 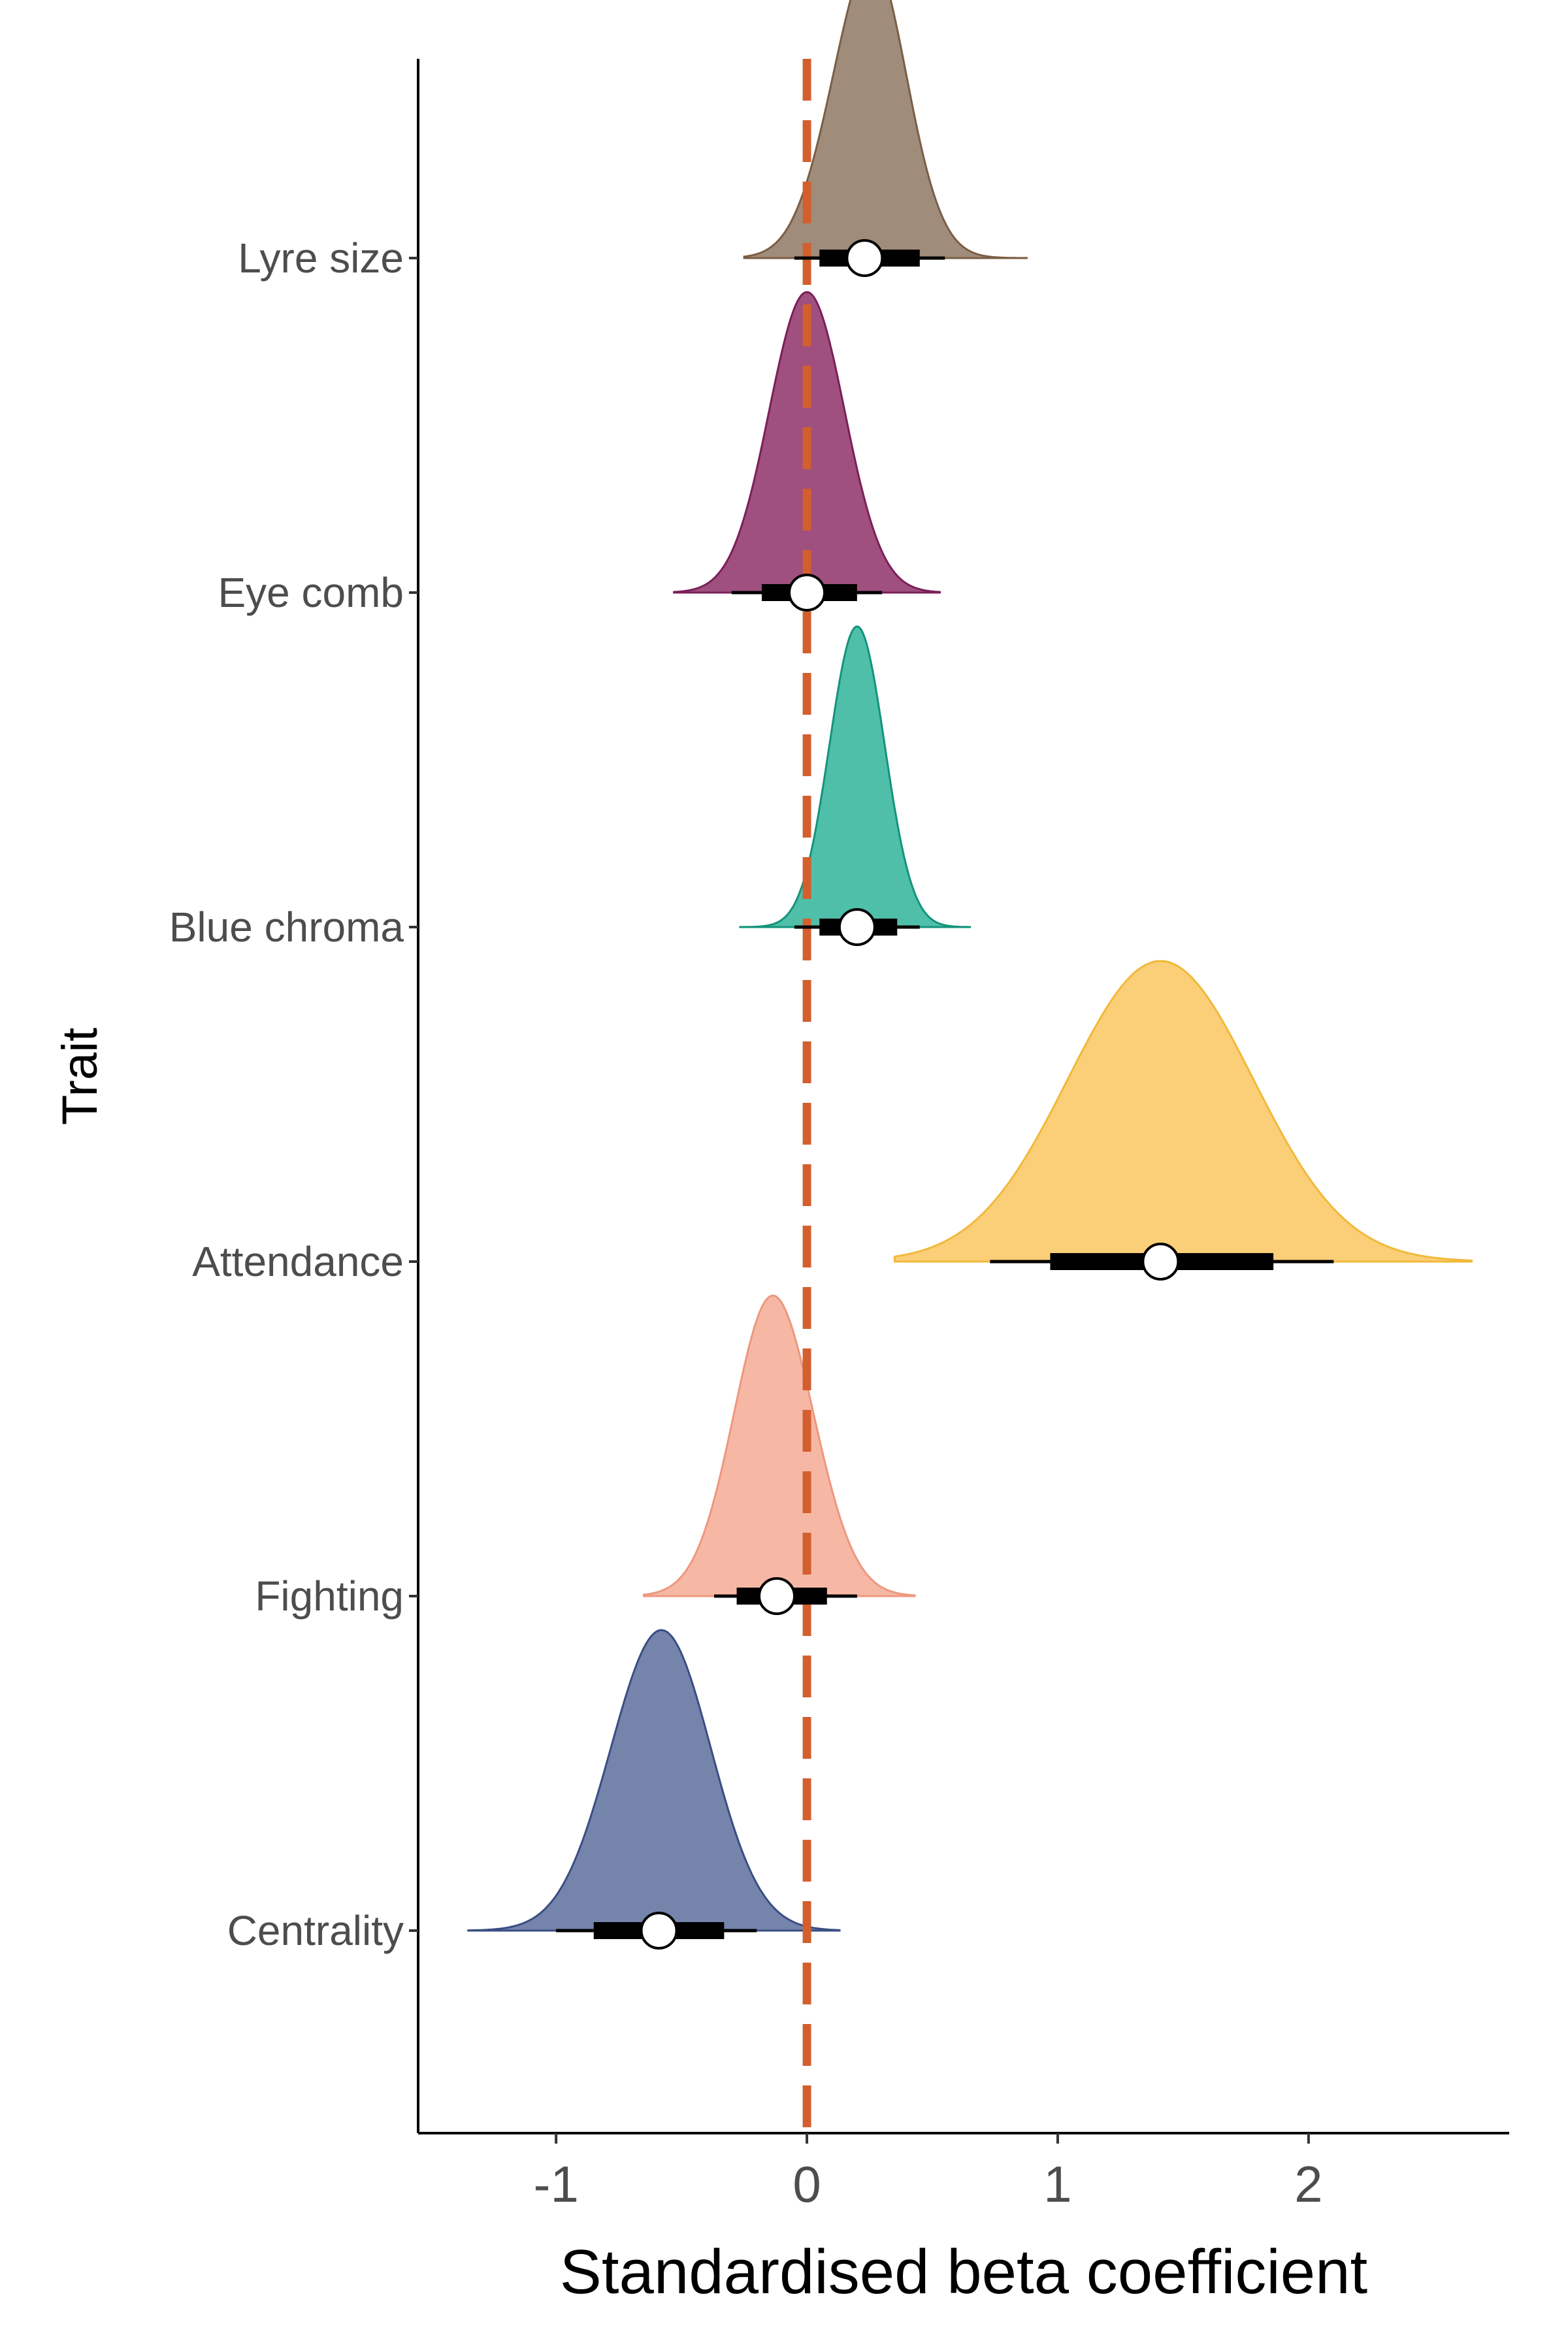 I want to click on density-centrality, so click(x=654, y=1780).